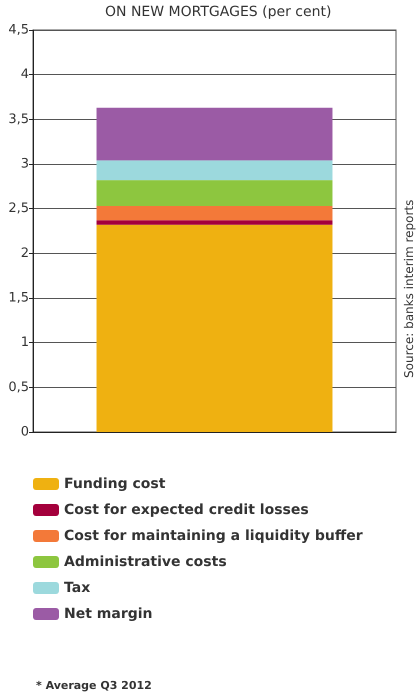  What do you see at coordinates (18, 298) in the screenshot?
I see `y-tick-label: 1,5` at bounding box center [18, 298].